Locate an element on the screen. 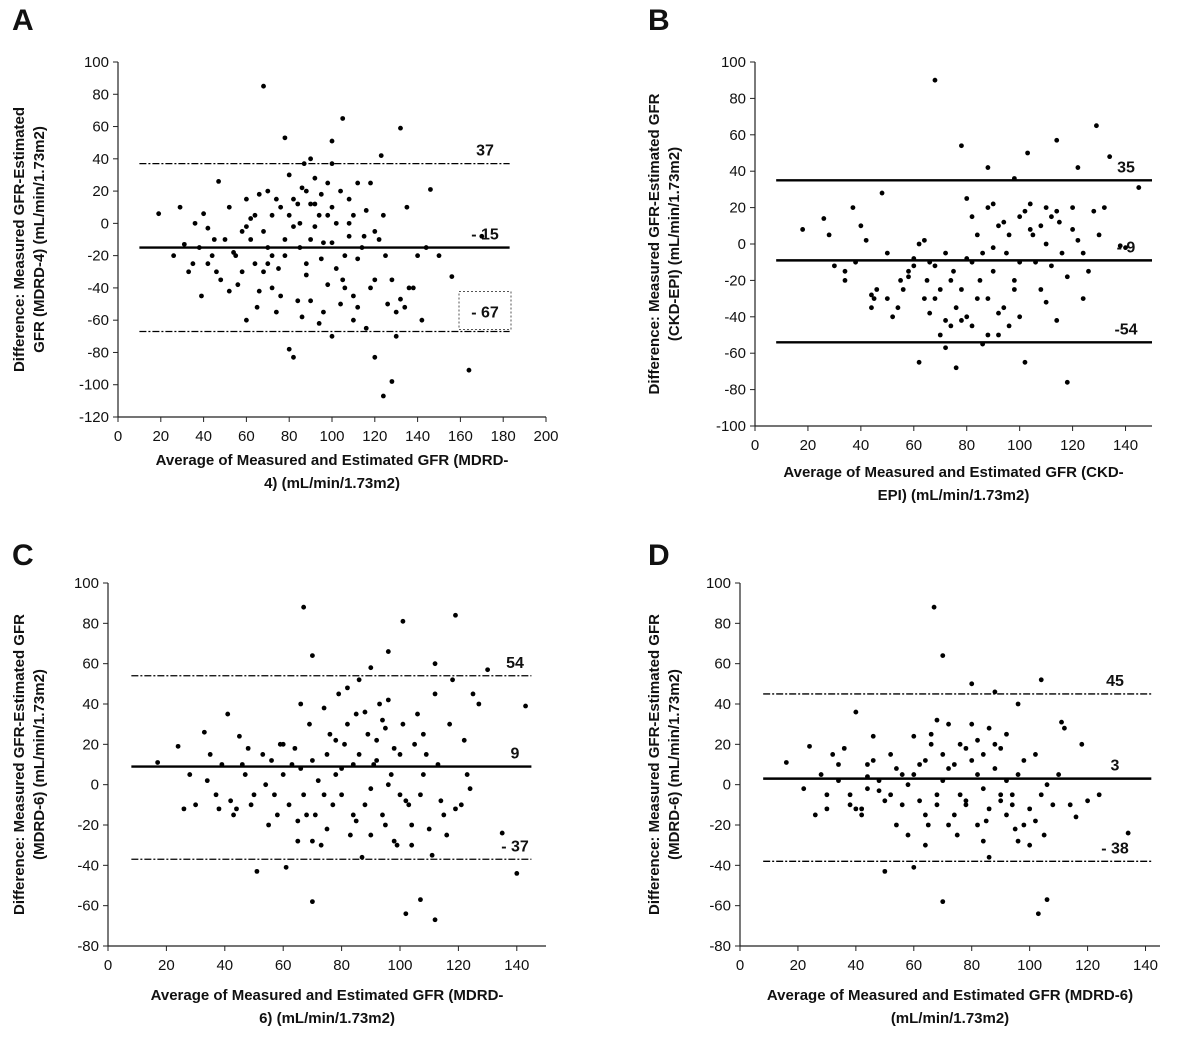 The image size is (1200, 1054). x-tick-label: 140 is located at coordinates (417, 436).